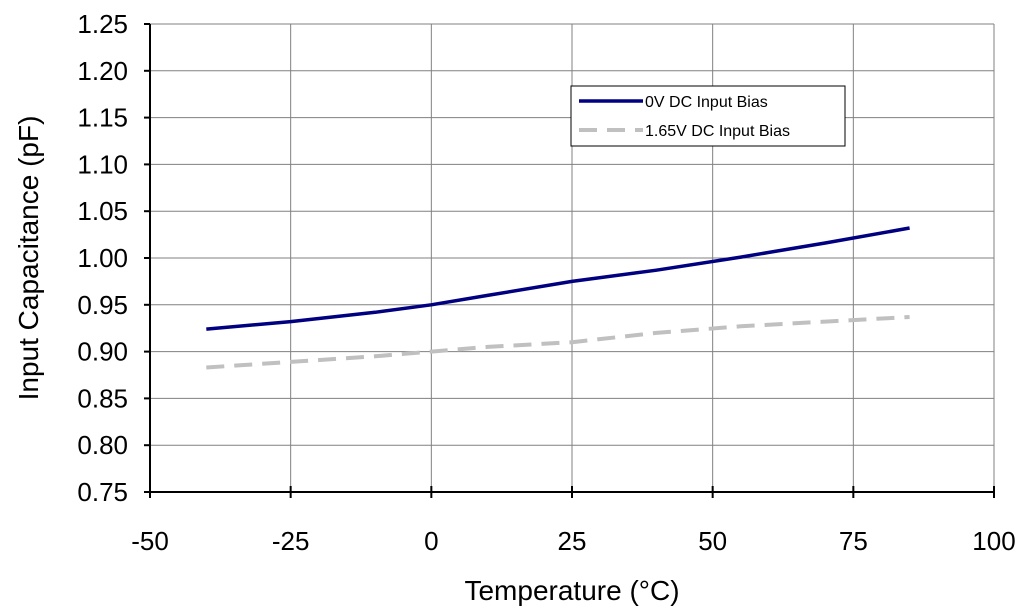 The image size is (1024, 613). I want to click on y-tick-label: 1.15, so click(102, 118).